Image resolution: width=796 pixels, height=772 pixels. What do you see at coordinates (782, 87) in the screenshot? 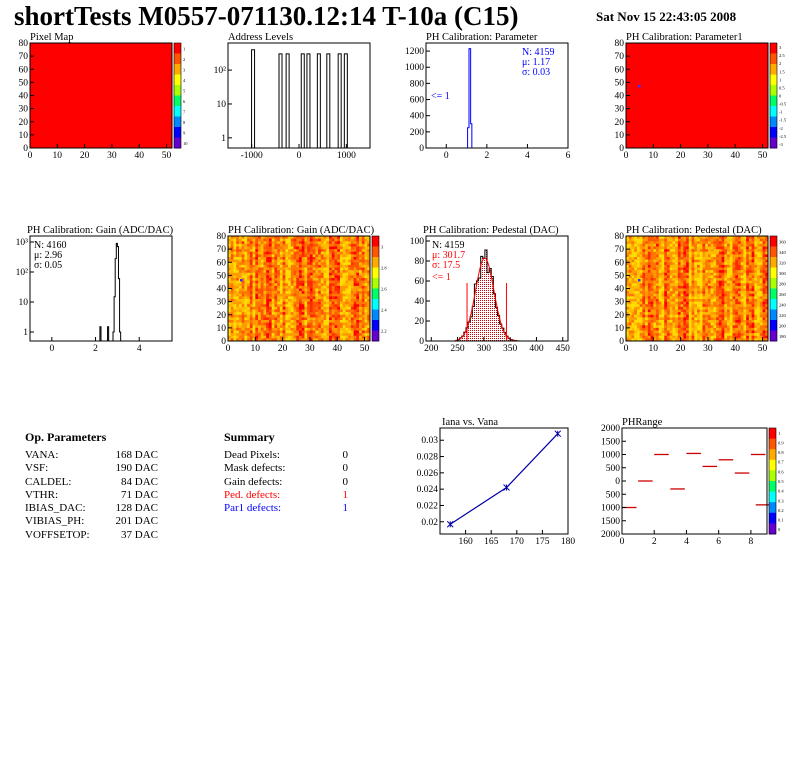
I see `palette-tick-label: 0.5` at bounding box center [782, 87].